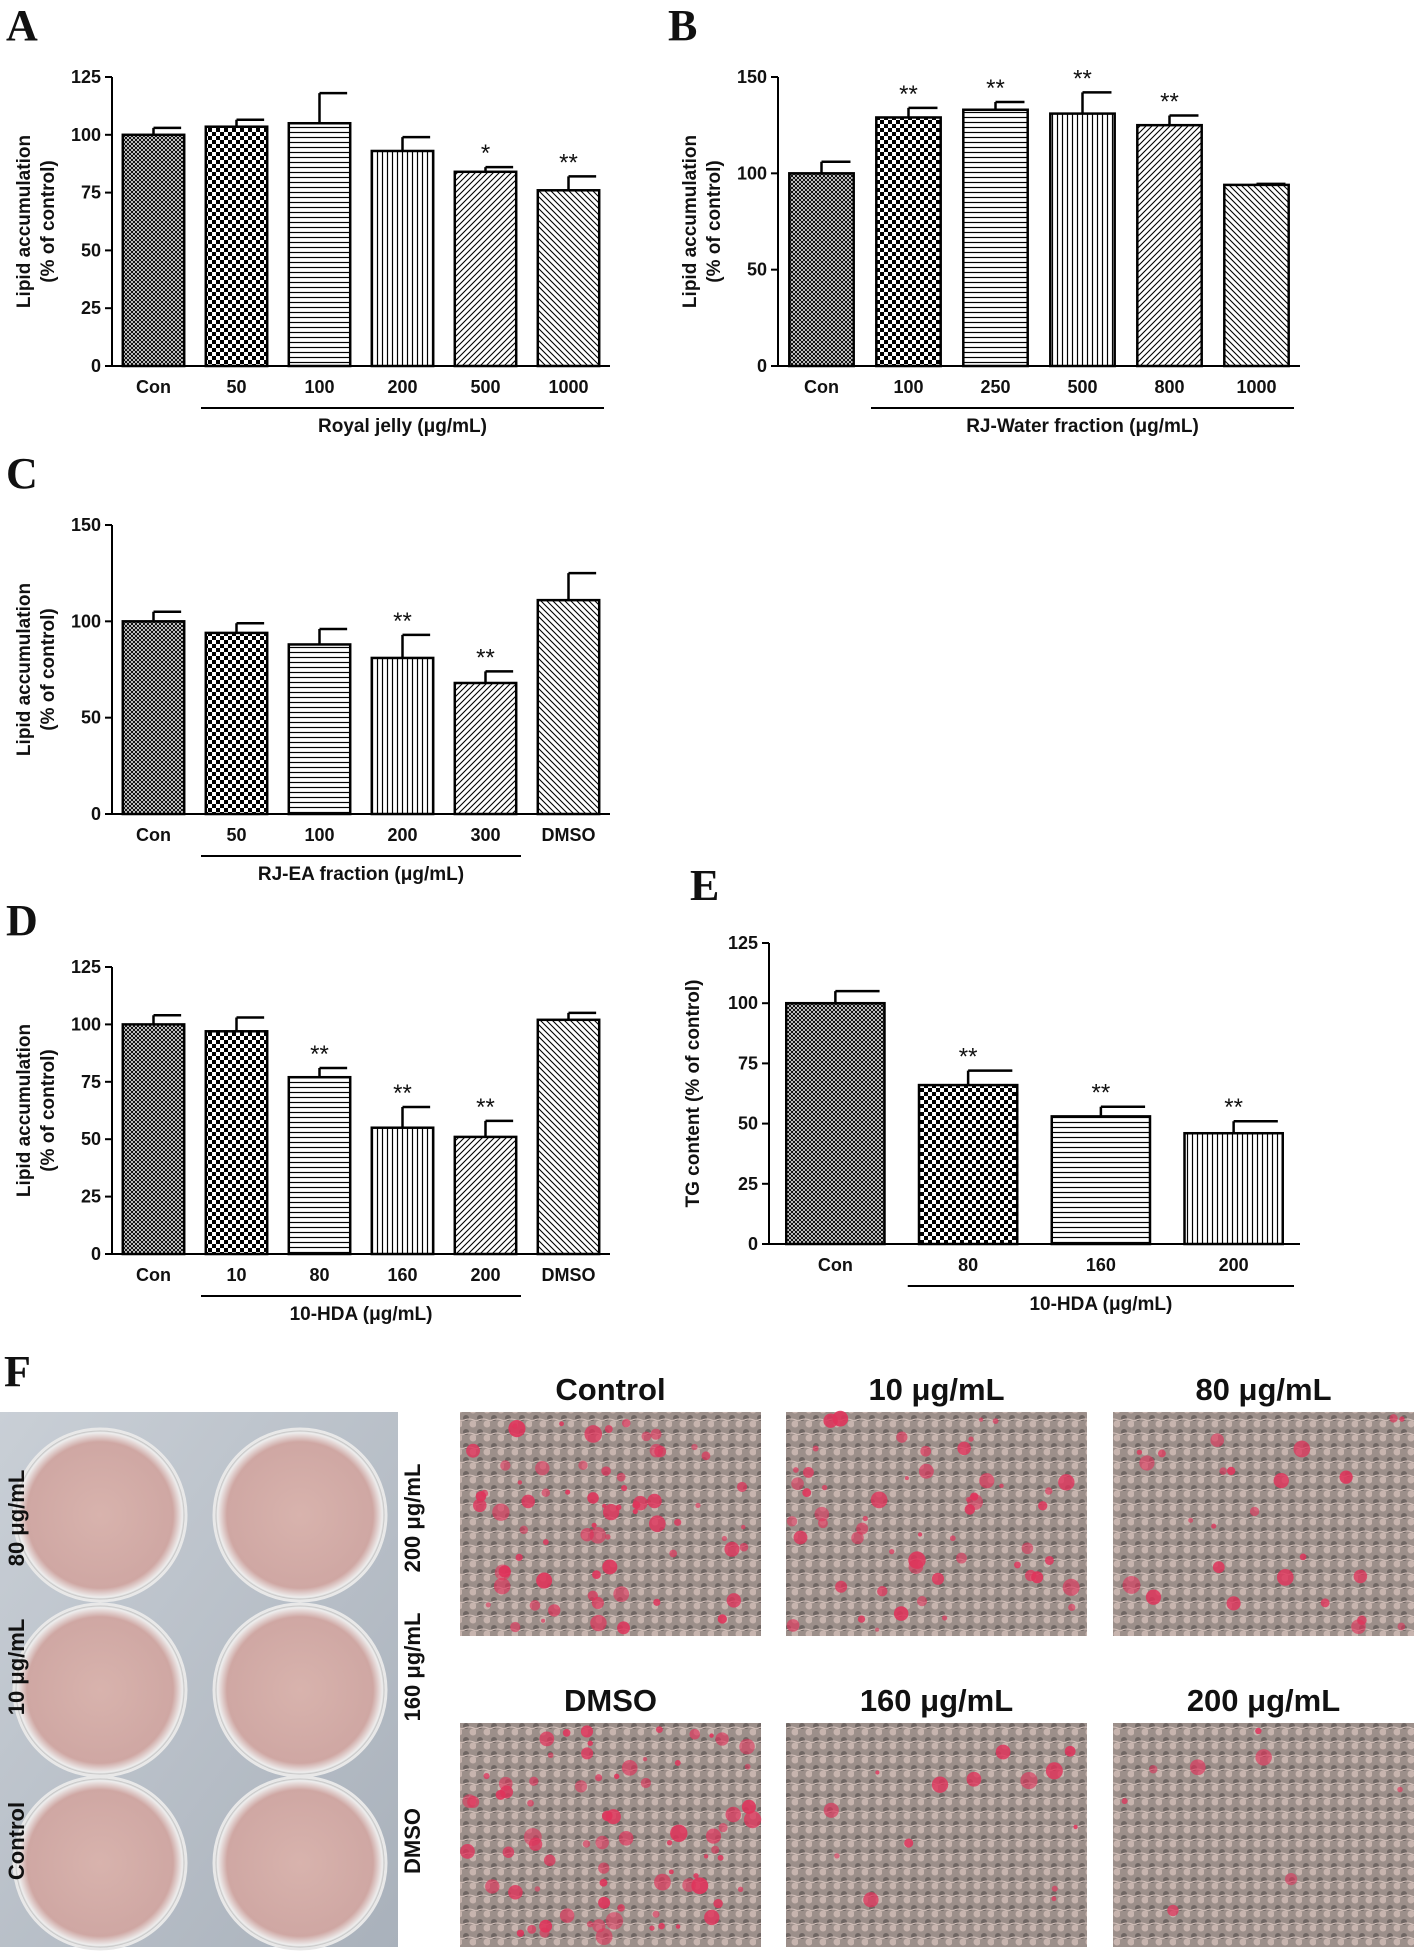 The height and width of the screenshot is (1959, 1418). I want to click on panel-letter: F, so click(17, 1371).